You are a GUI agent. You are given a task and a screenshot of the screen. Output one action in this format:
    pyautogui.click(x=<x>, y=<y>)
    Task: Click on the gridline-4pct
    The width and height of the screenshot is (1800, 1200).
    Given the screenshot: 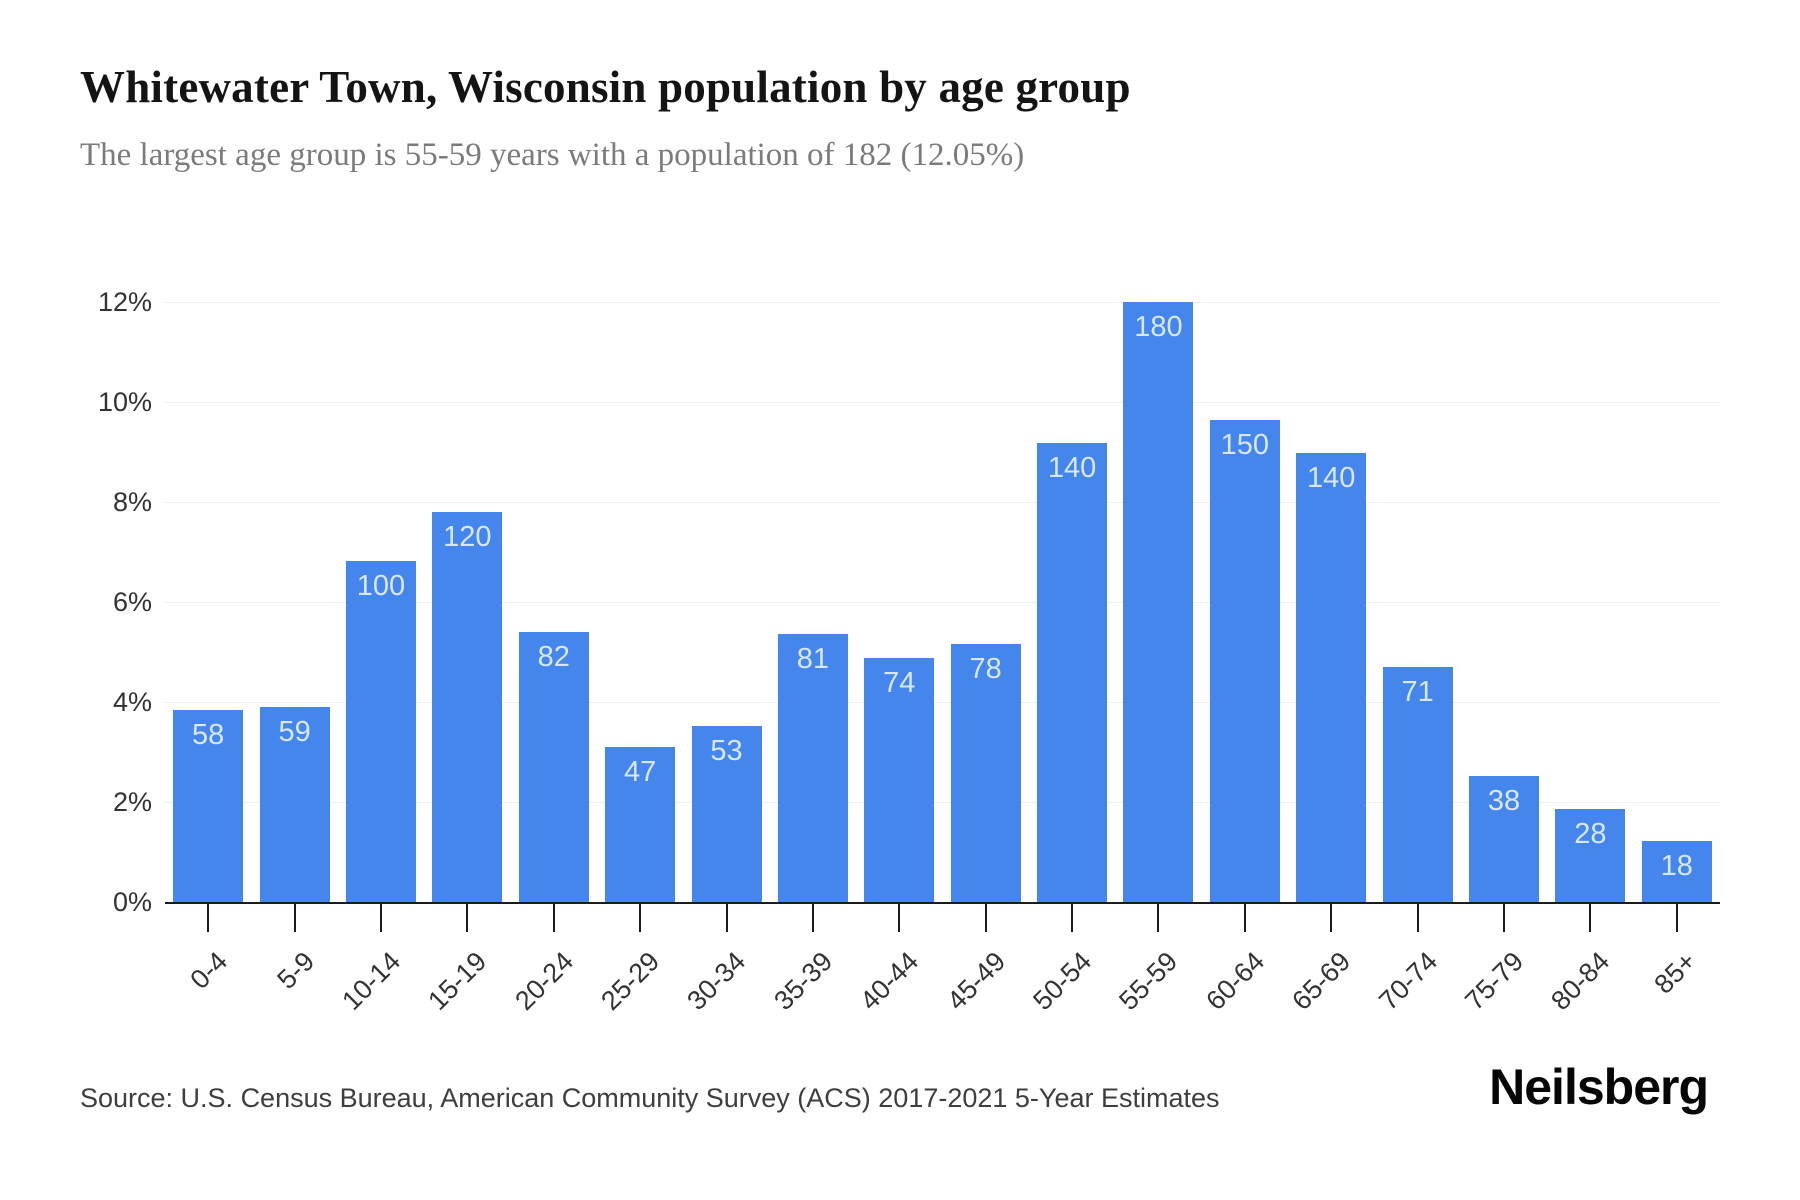 What is the action you would take?
    pyautogui.click(x=942, y=702)
    